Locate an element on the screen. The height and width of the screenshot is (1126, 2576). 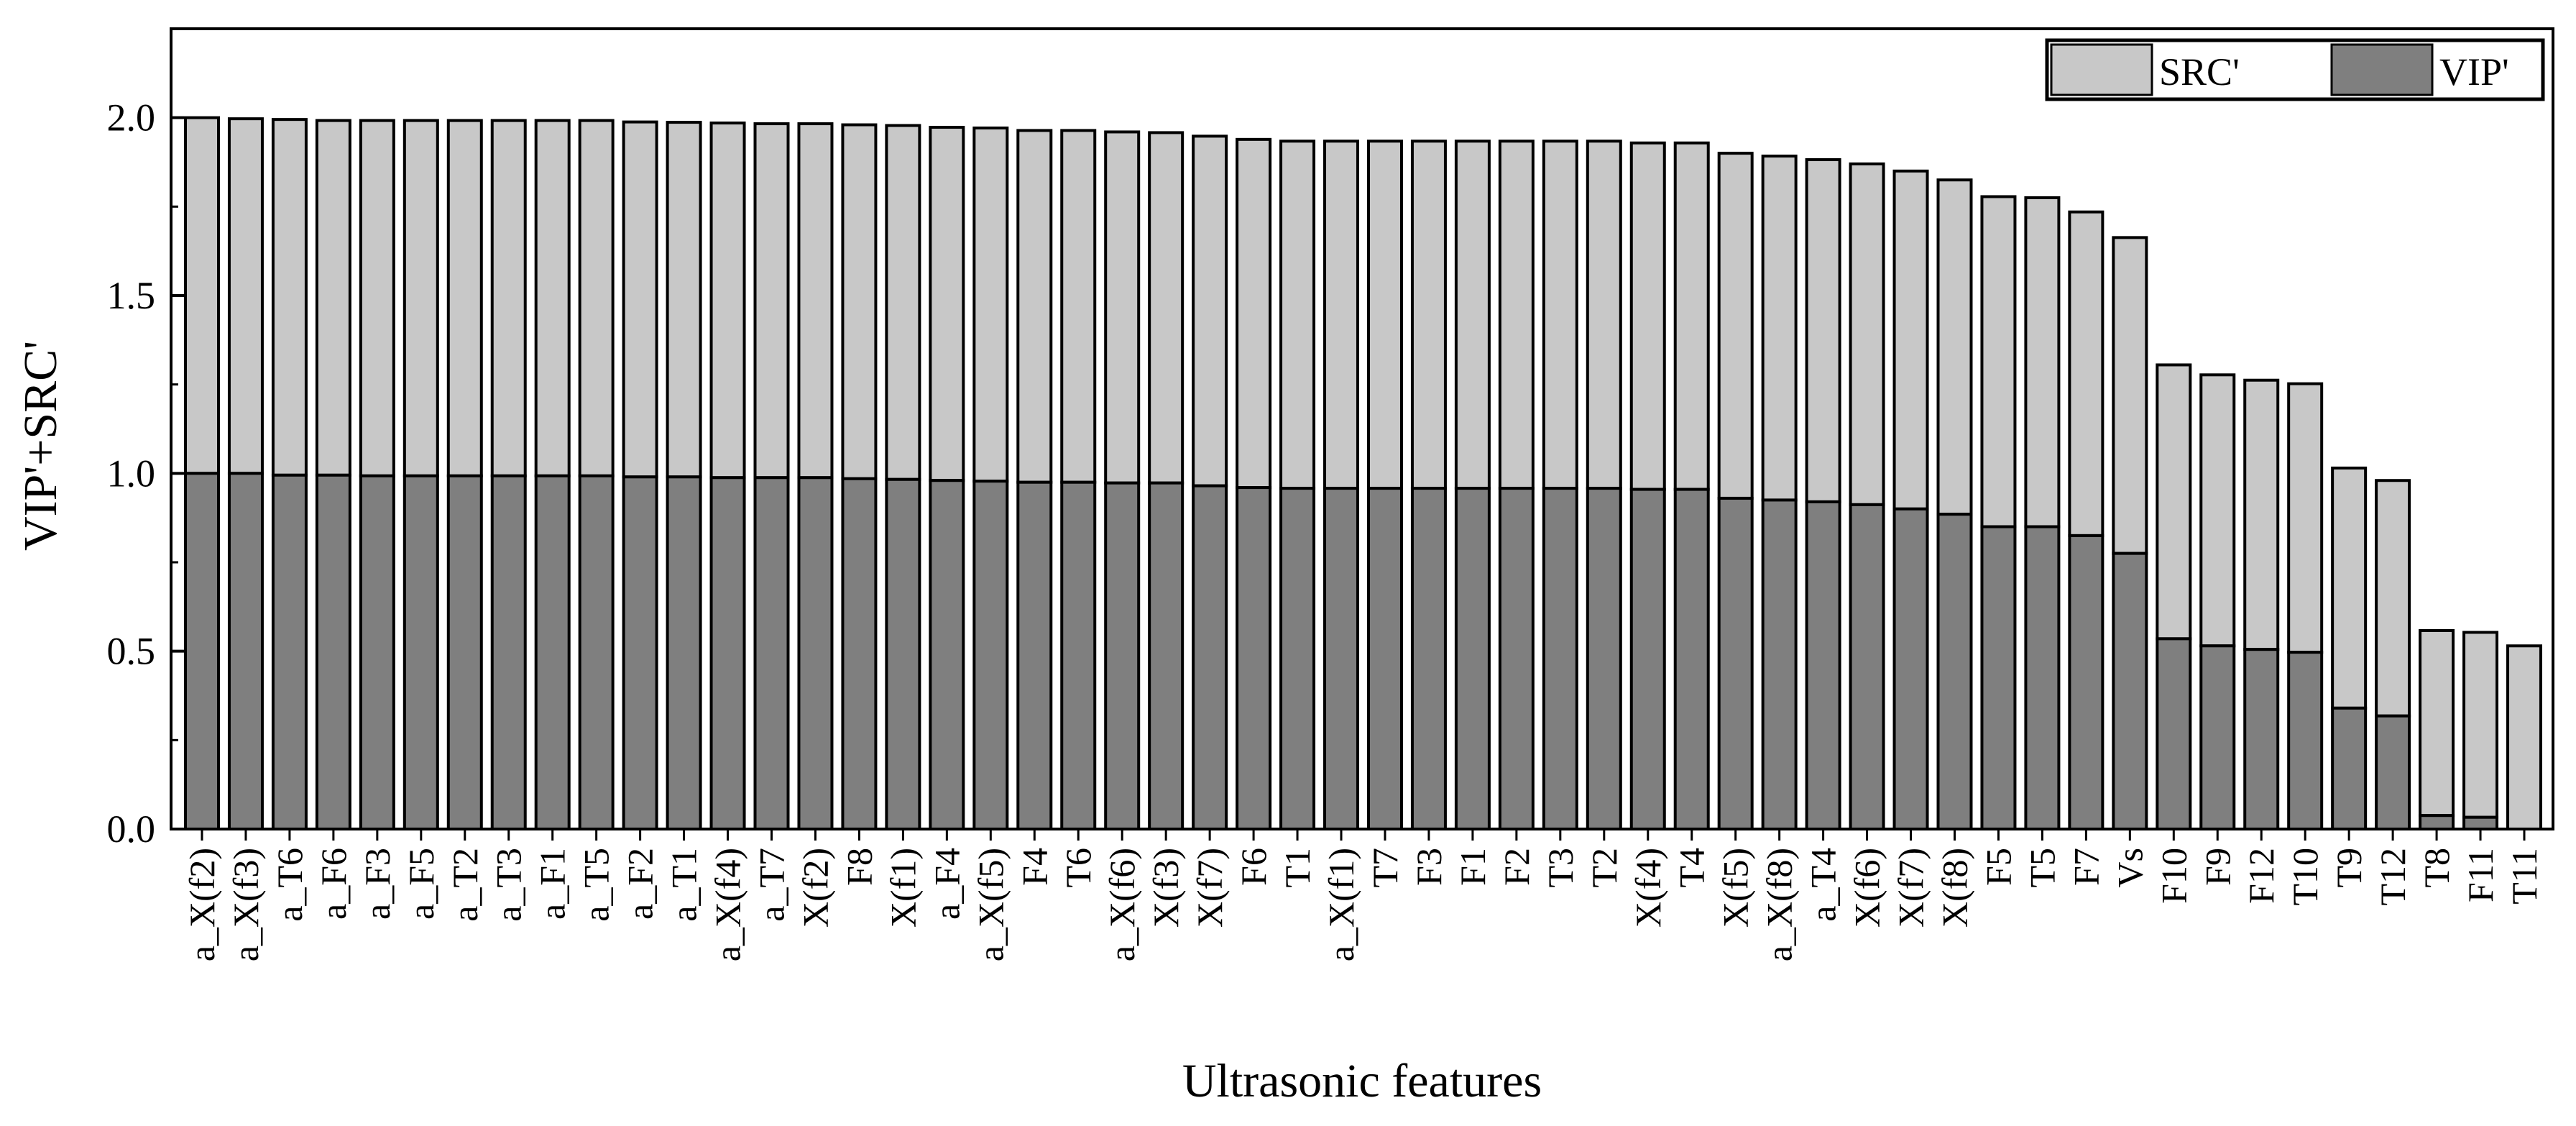
x-tick-label-32: T2 is located at coordinates (1604, 868).